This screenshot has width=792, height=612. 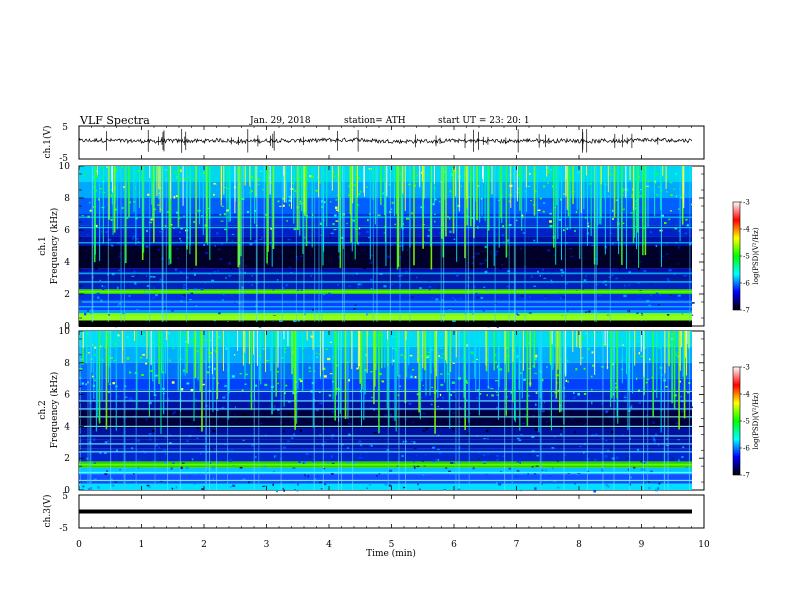 What do you see at coordinates (746, 476) in the screenshot?
I see `colorbar-tick-label: -7` at bounding box center [746, 476].